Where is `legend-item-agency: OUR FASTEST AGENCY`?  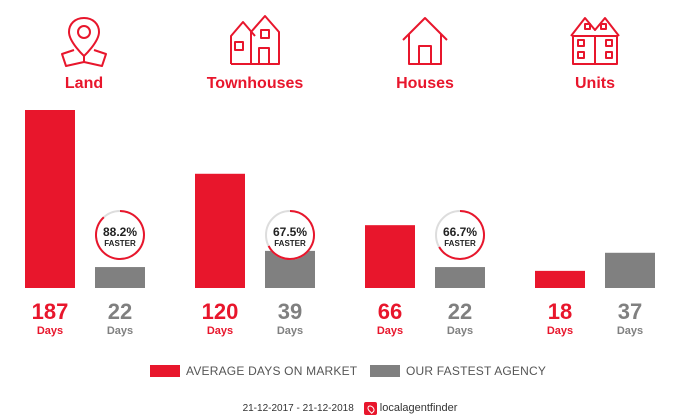 legend-item-agency: OUR FASTEST AGENCY is located at coordinates (458, 371).